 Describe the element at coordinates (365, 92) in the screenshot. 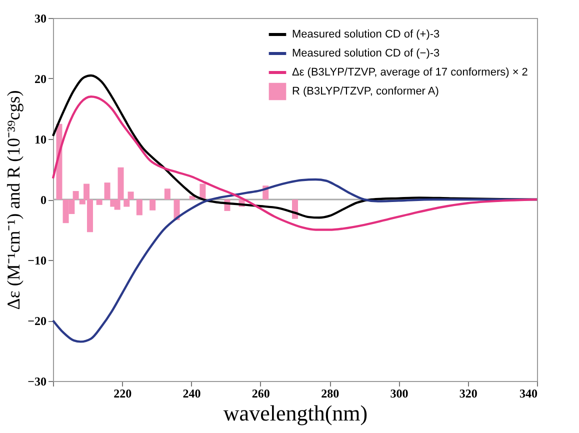

I see `legend-label: R (B3LYP/TZVP, conformer A)` at that location.